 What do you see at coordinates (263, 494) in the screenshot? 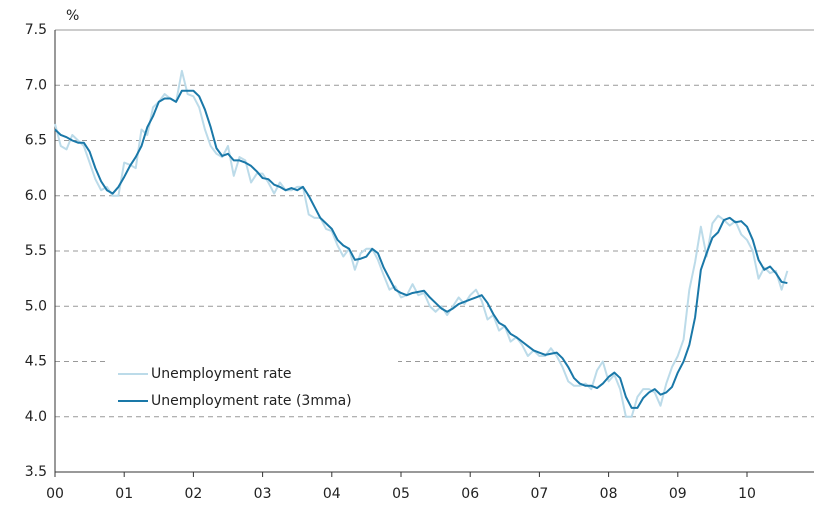
I see `x-tick-label: 03` at bounding box center [263, 494].